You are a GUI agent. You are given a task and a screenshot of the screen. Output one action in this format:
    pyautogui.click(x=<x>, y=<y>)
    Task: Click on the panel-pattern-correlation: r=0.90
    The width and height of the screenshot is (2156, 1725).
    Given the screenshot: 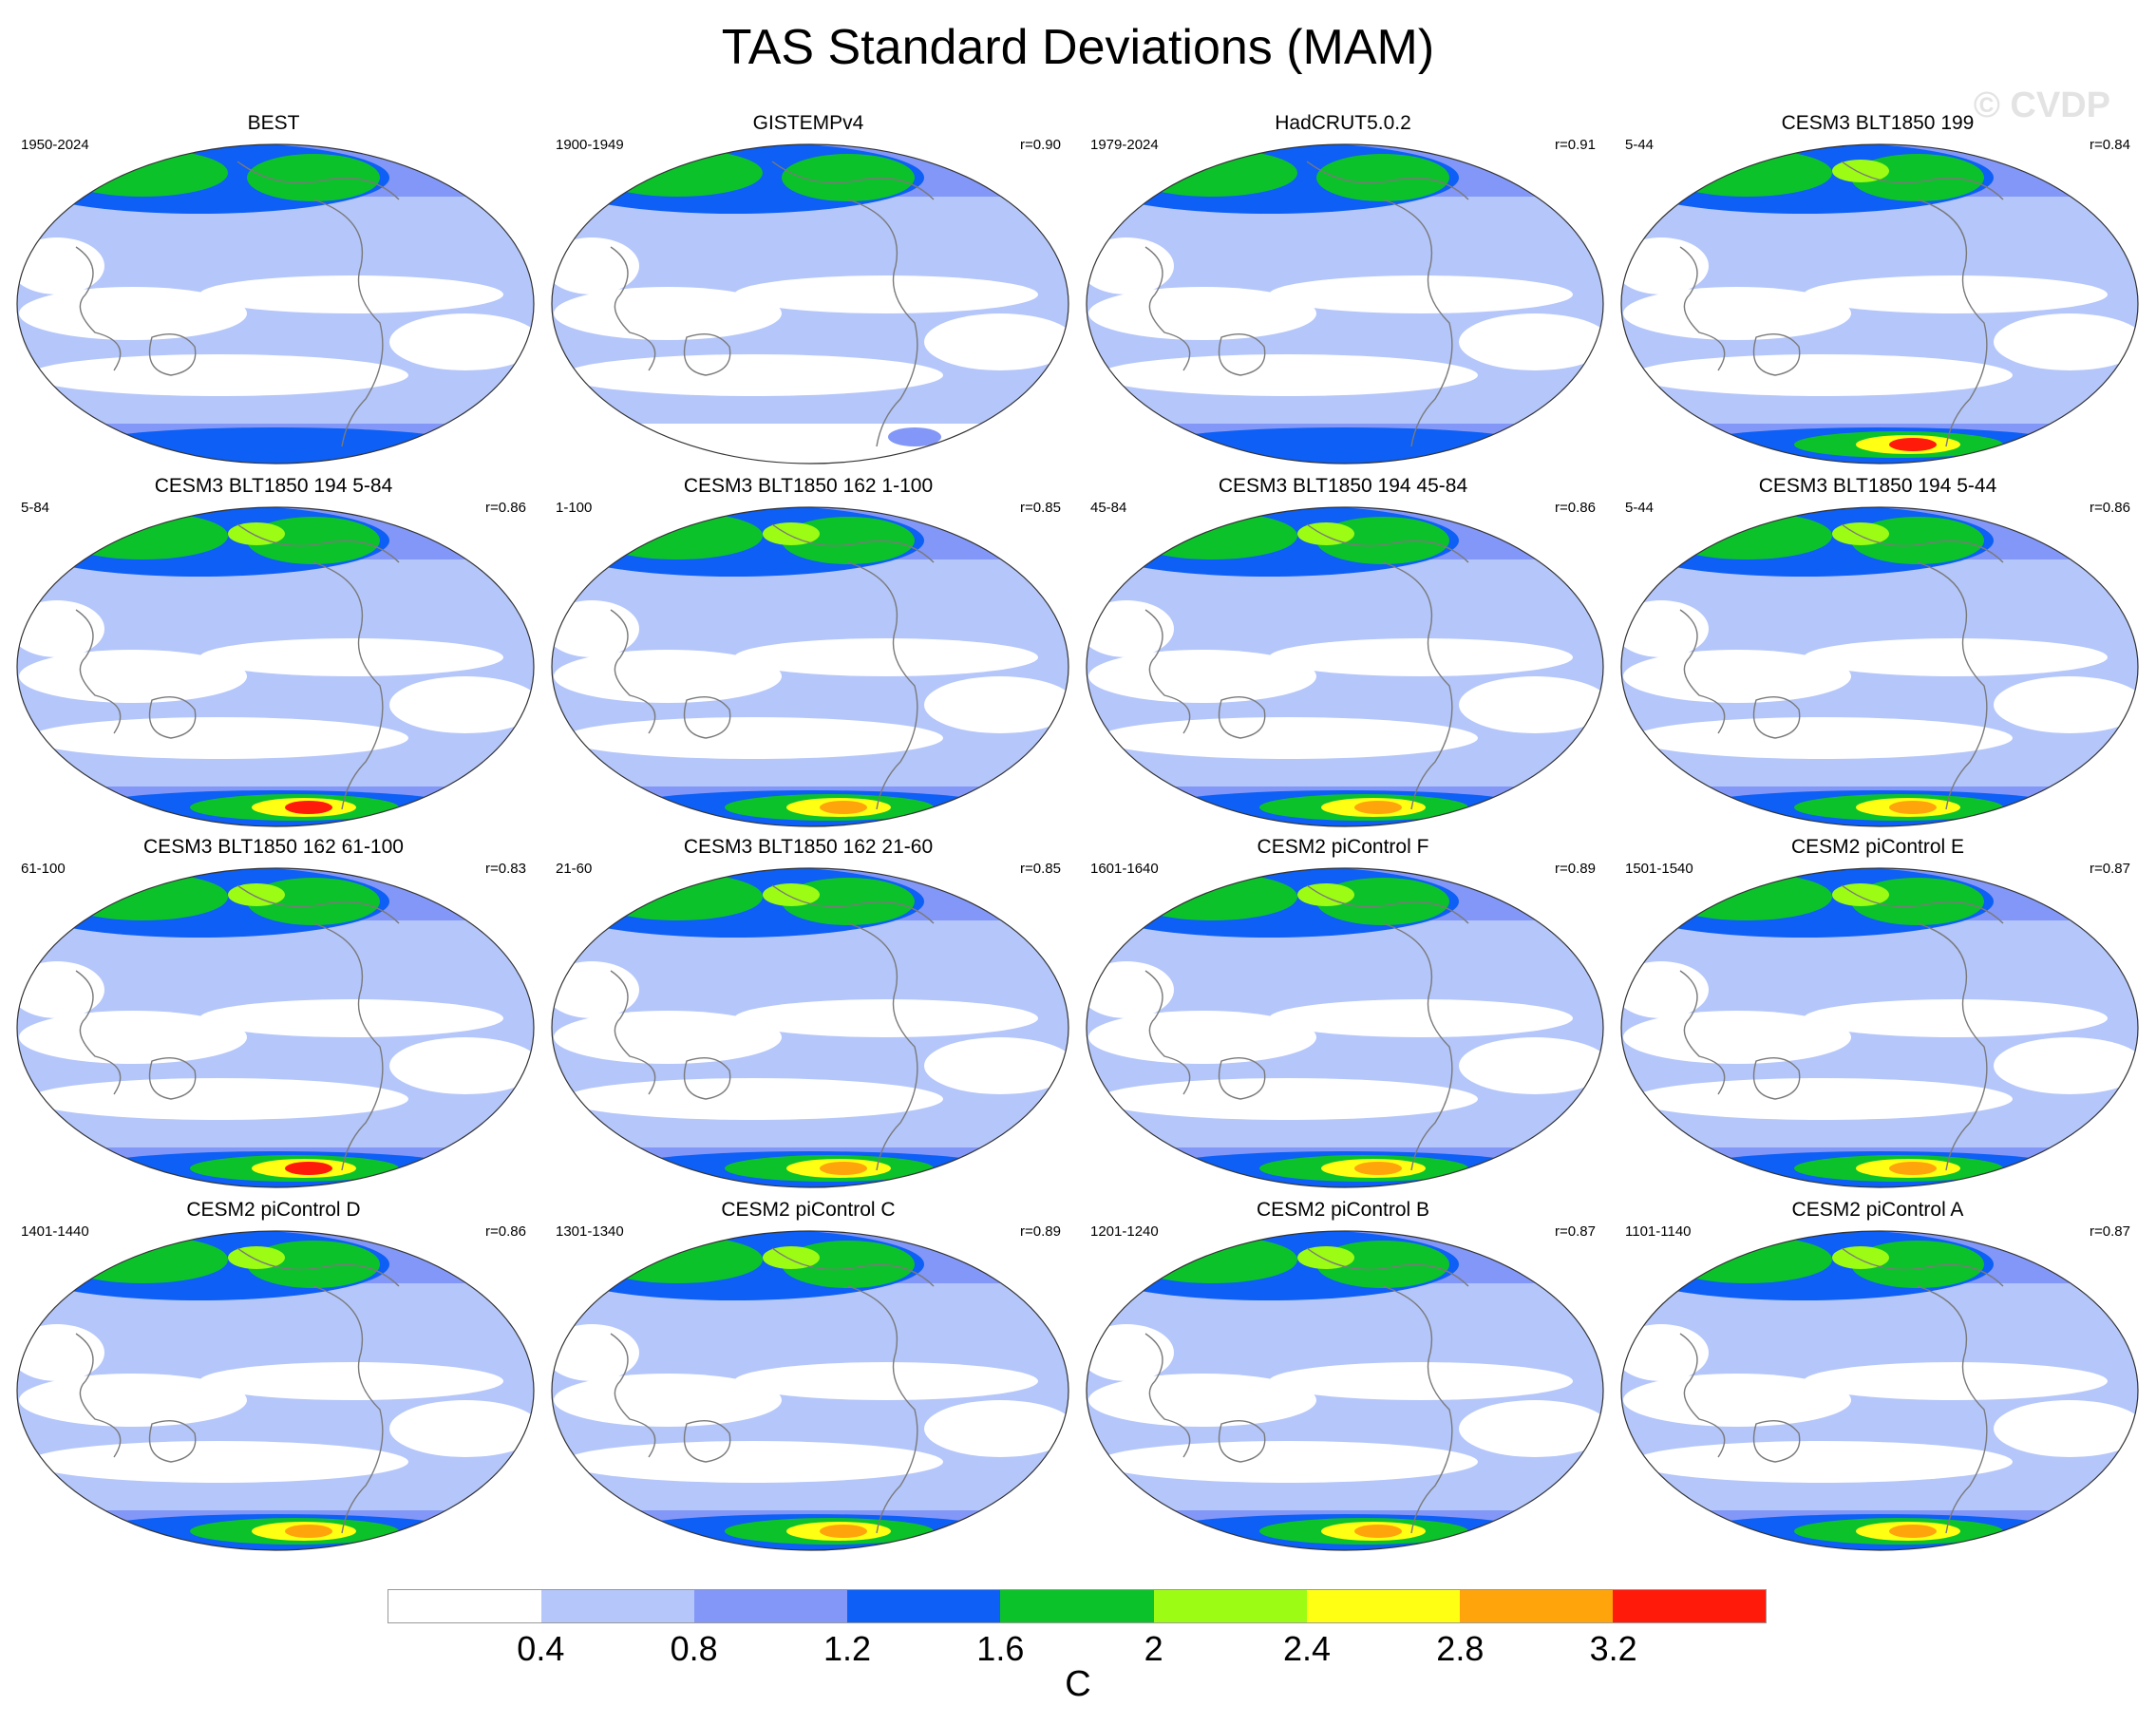 What is the action you would take?
    pyautogui.click(x=1040, y=145)
    